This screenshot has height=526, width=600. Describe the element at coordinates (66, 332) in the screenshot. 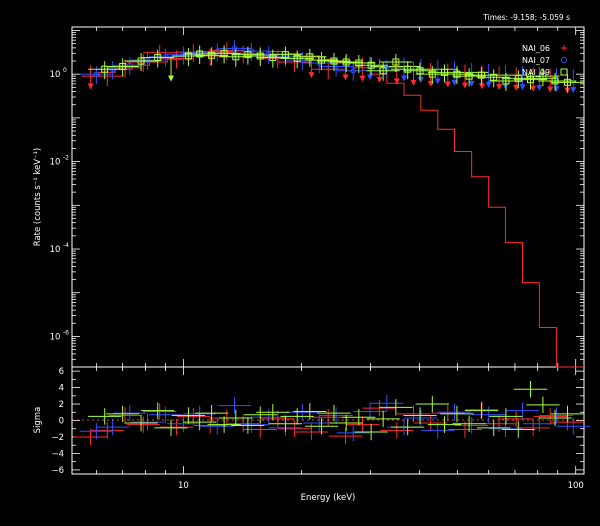

I see `y-tick-exponent: -6` at that location.